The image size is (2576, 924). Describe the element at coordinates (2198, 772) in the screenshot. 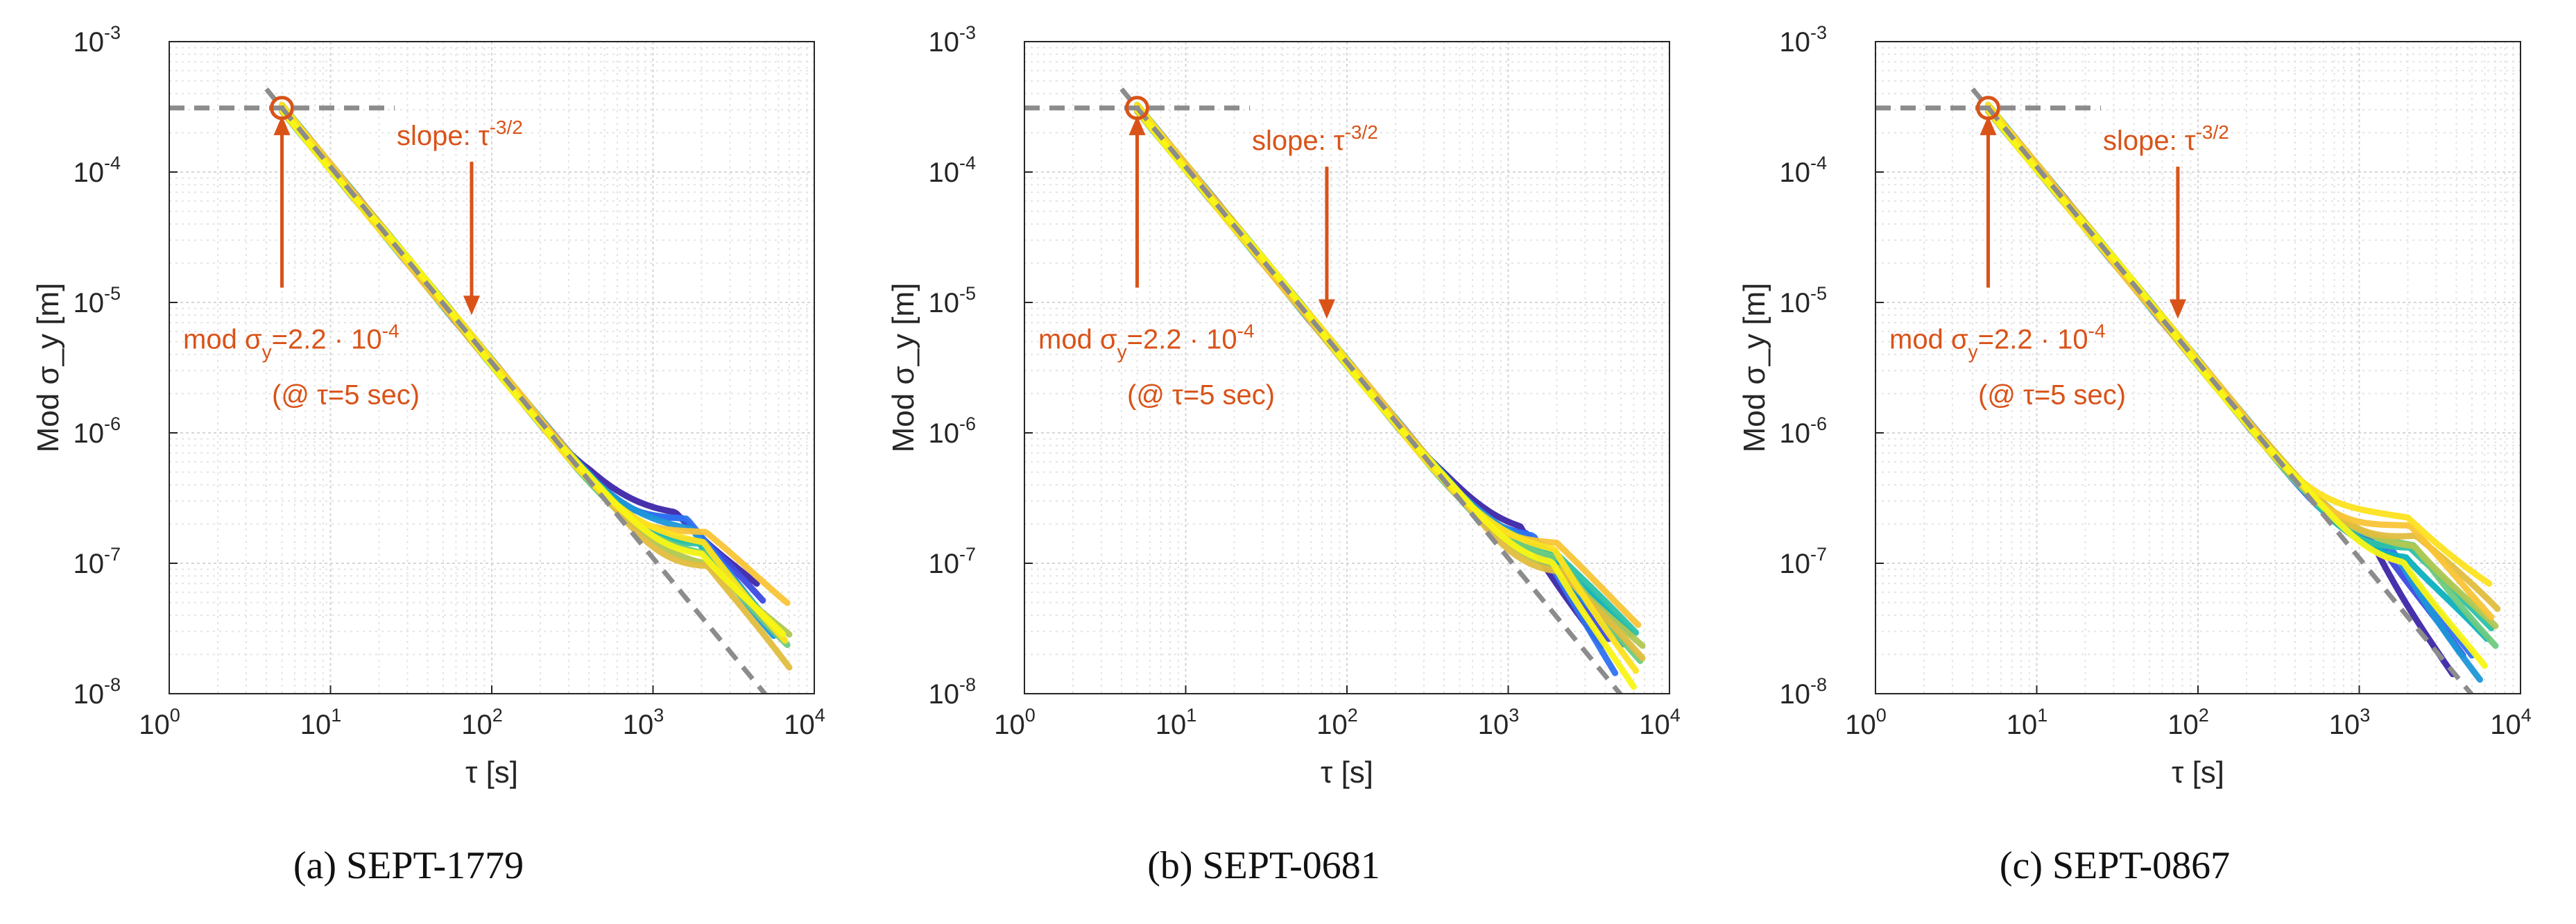

I see `x-axis-label: τ [s]` at that location.